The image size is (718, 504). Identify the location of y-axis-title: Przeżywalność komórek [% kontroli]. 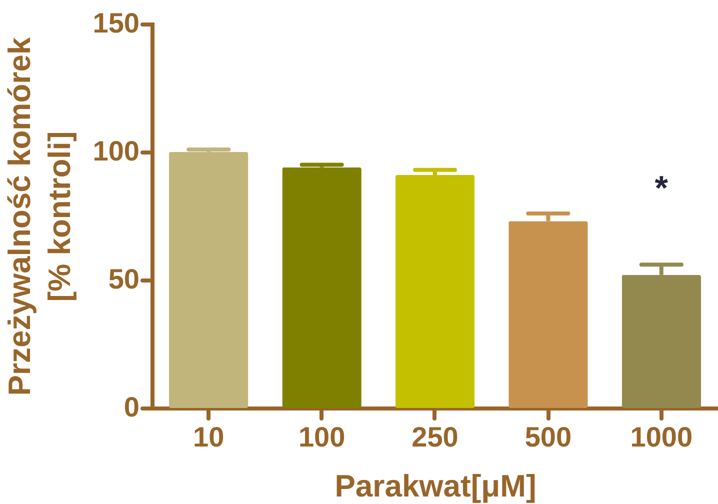
(39, 216).